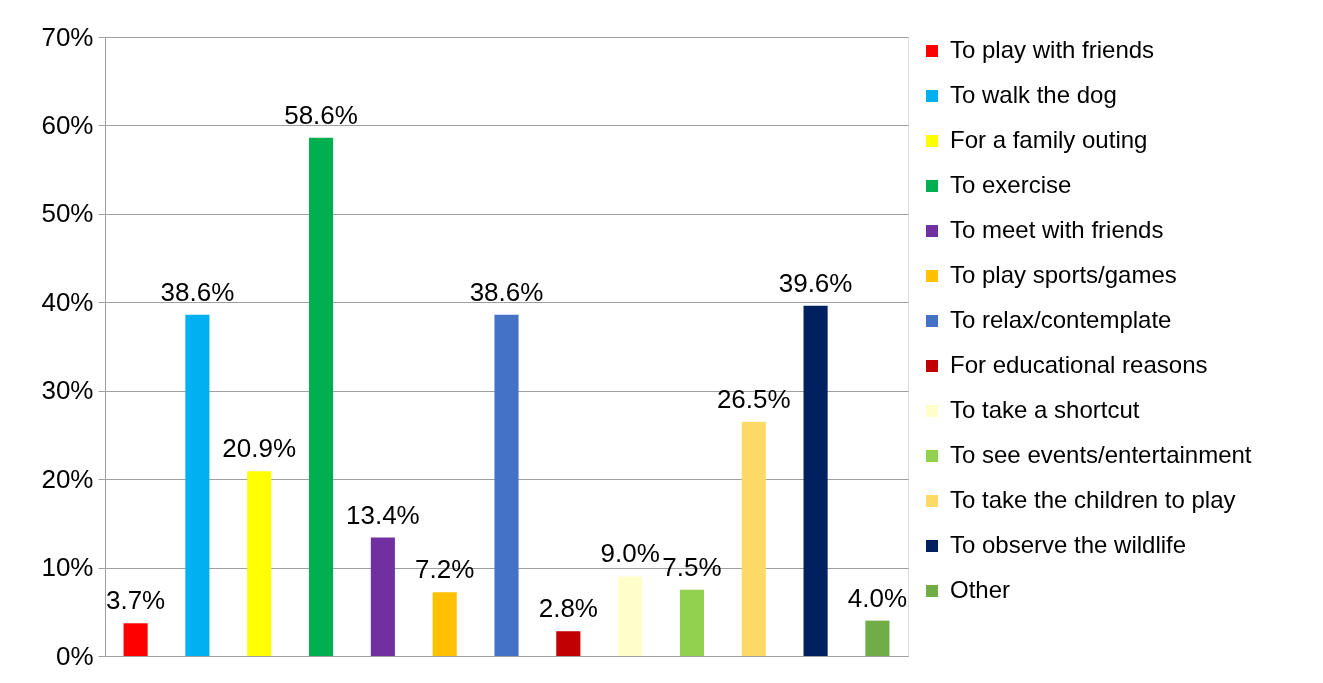  I want to click on legend-label: To play with friends, so click(1052, 49).